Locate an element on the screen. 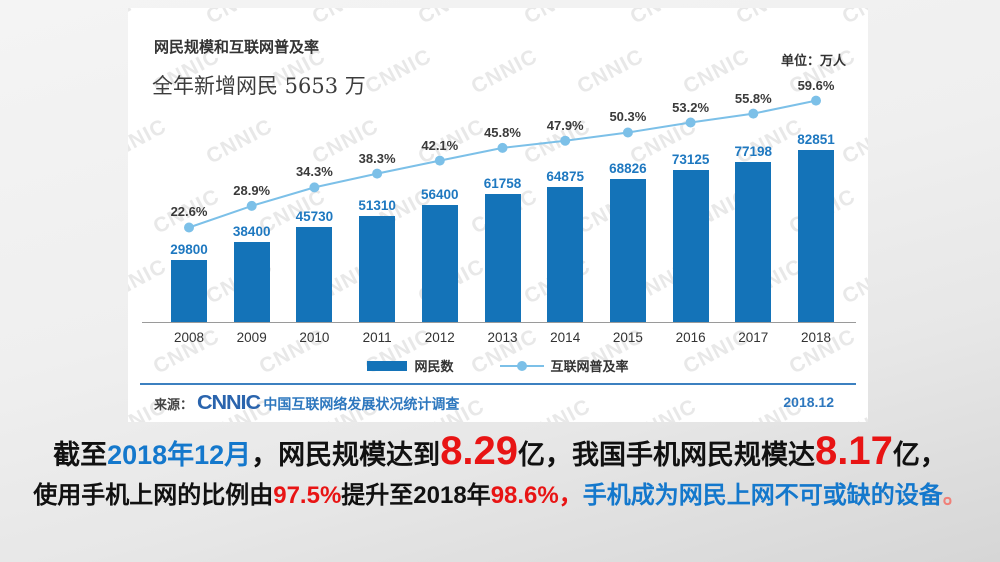 This screenshot has height=562, width=1000. value-label-2014: 64875 is located at coordinates (565, 177).